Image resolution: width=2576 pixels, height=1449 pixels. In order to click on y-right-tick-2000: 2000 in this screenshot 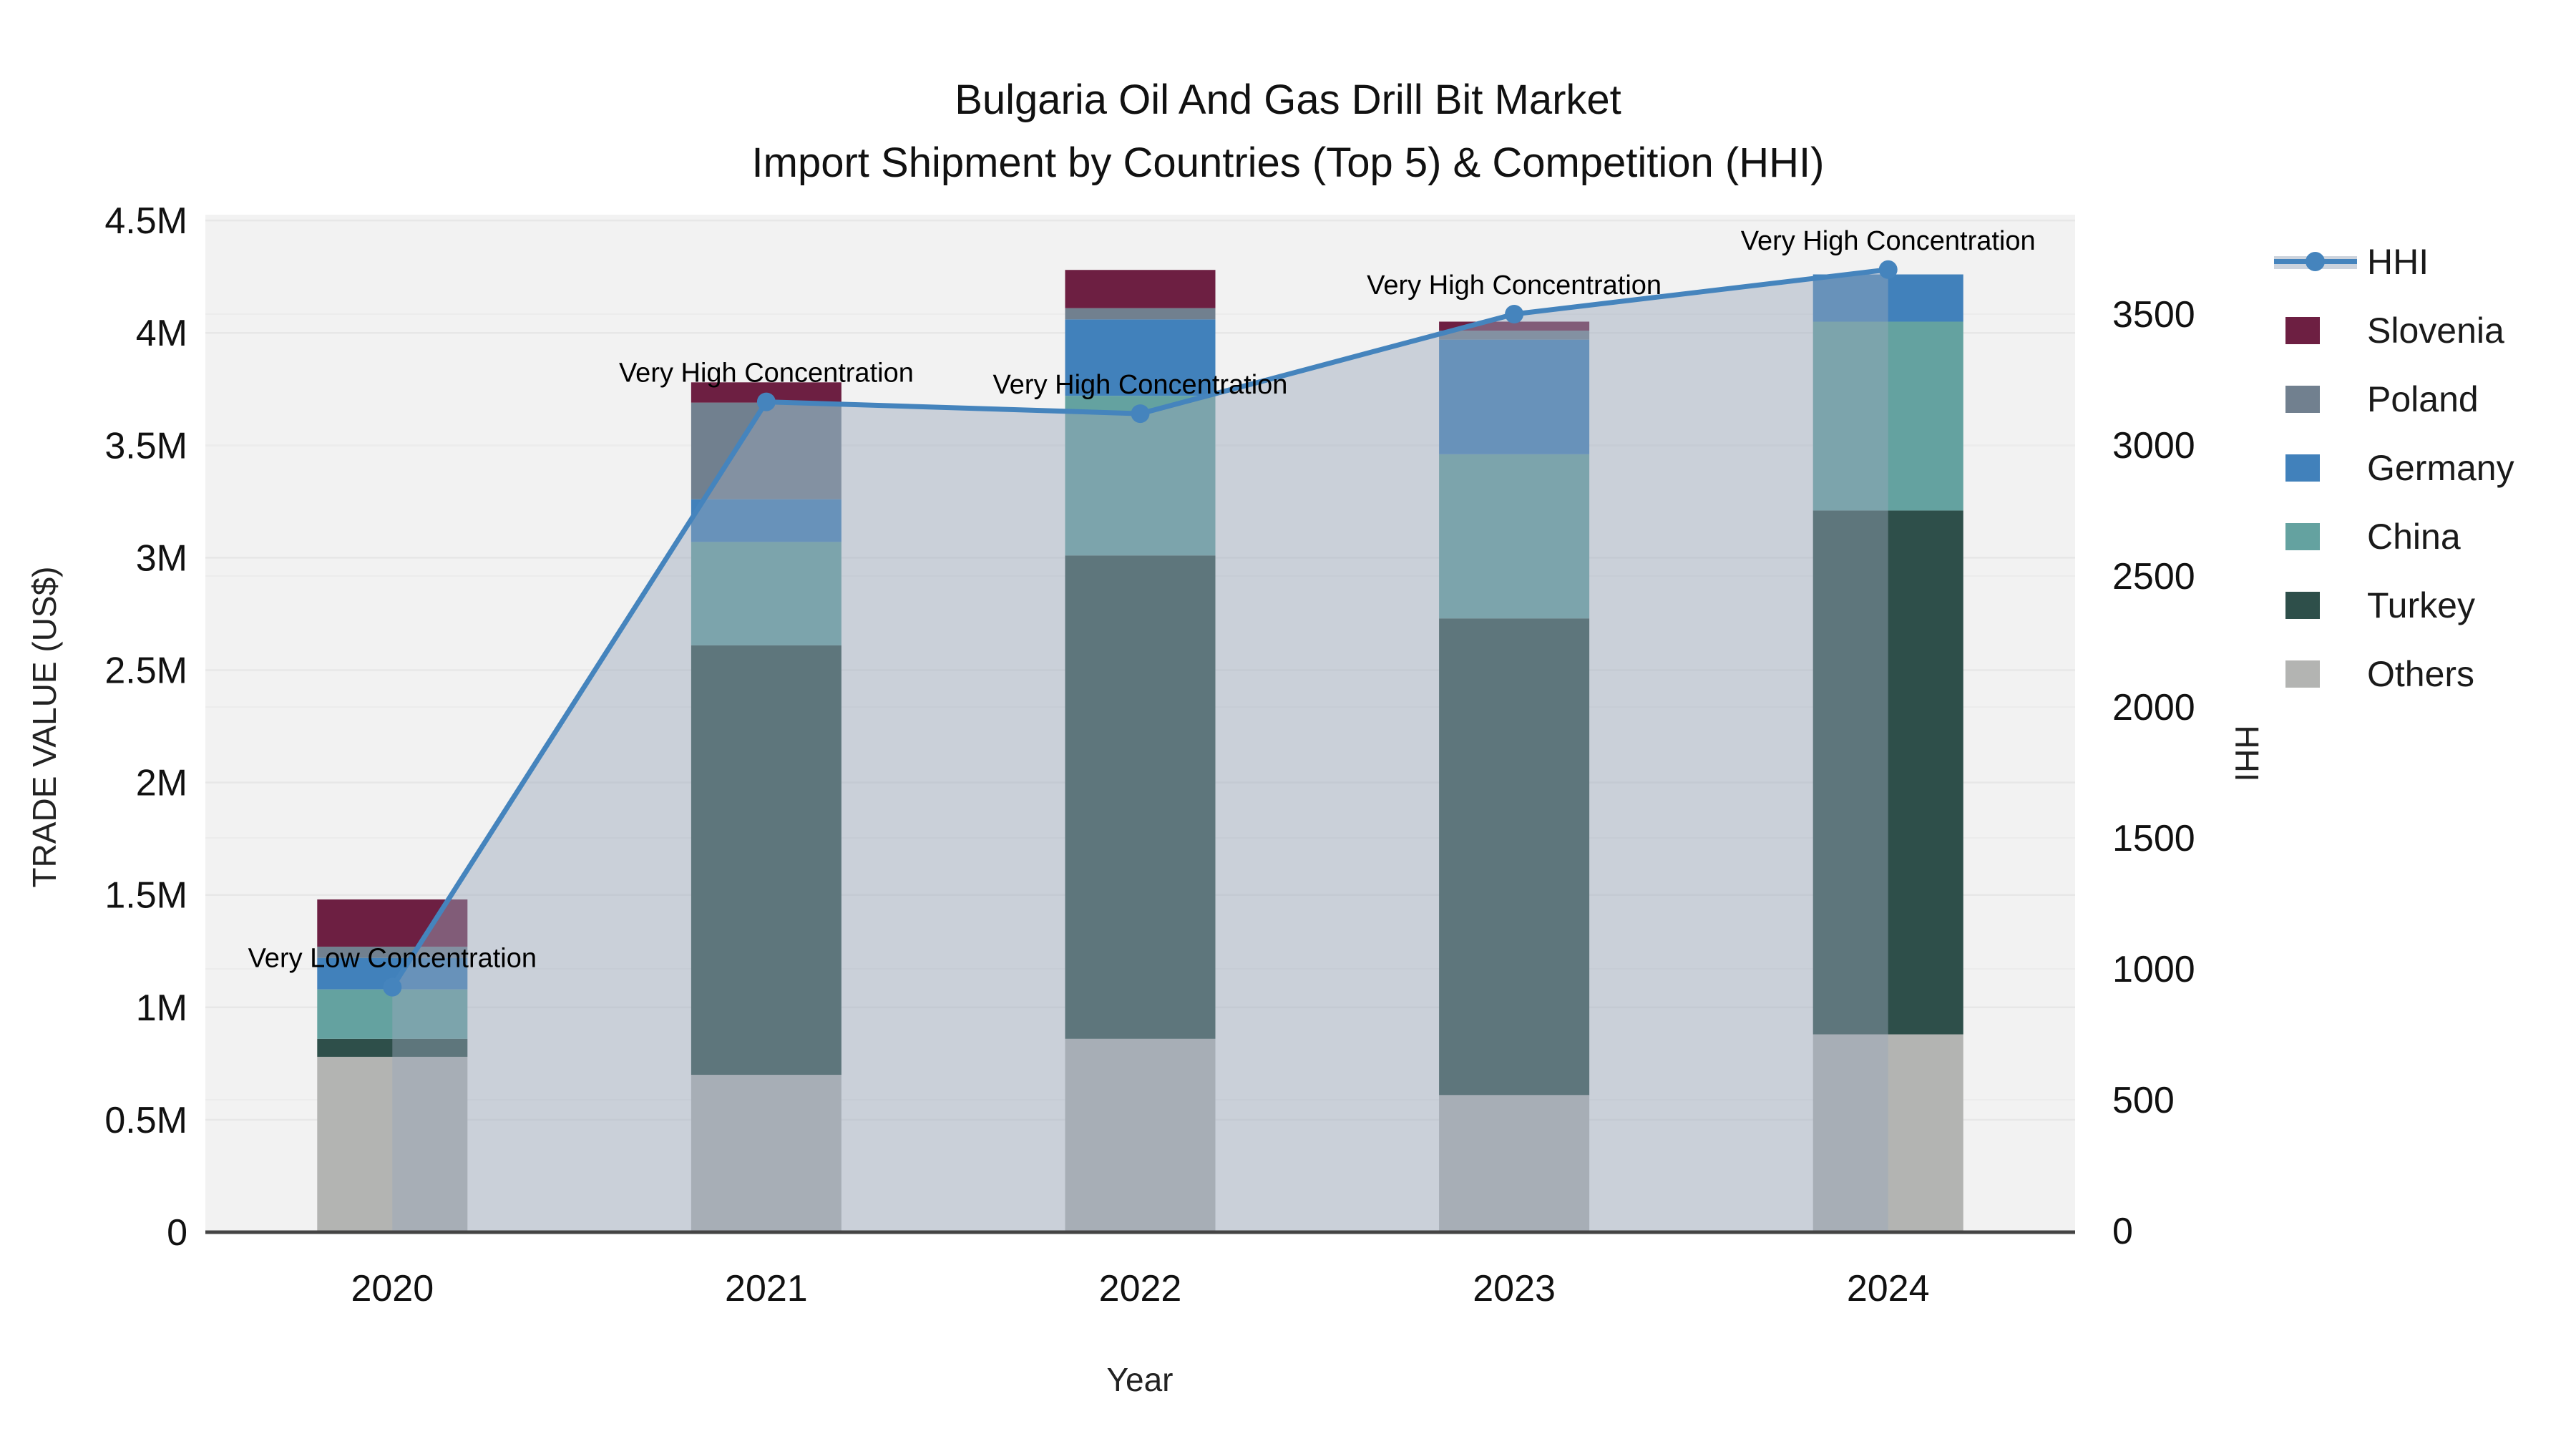, I will do `click(2153, 707)`.